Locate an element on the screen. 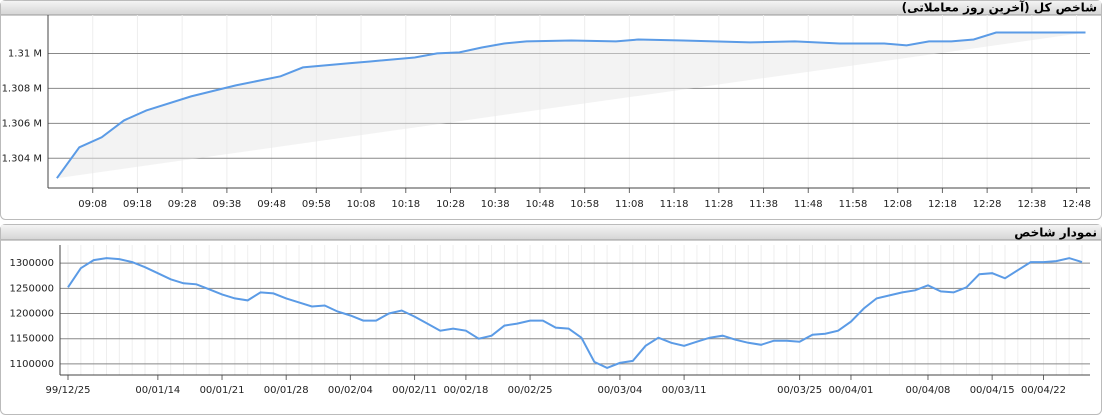 Image resolution: width=1103 pixels, height=415 pixels. x-tick-label: 00/03/25 is located at coordinates (799, 390).